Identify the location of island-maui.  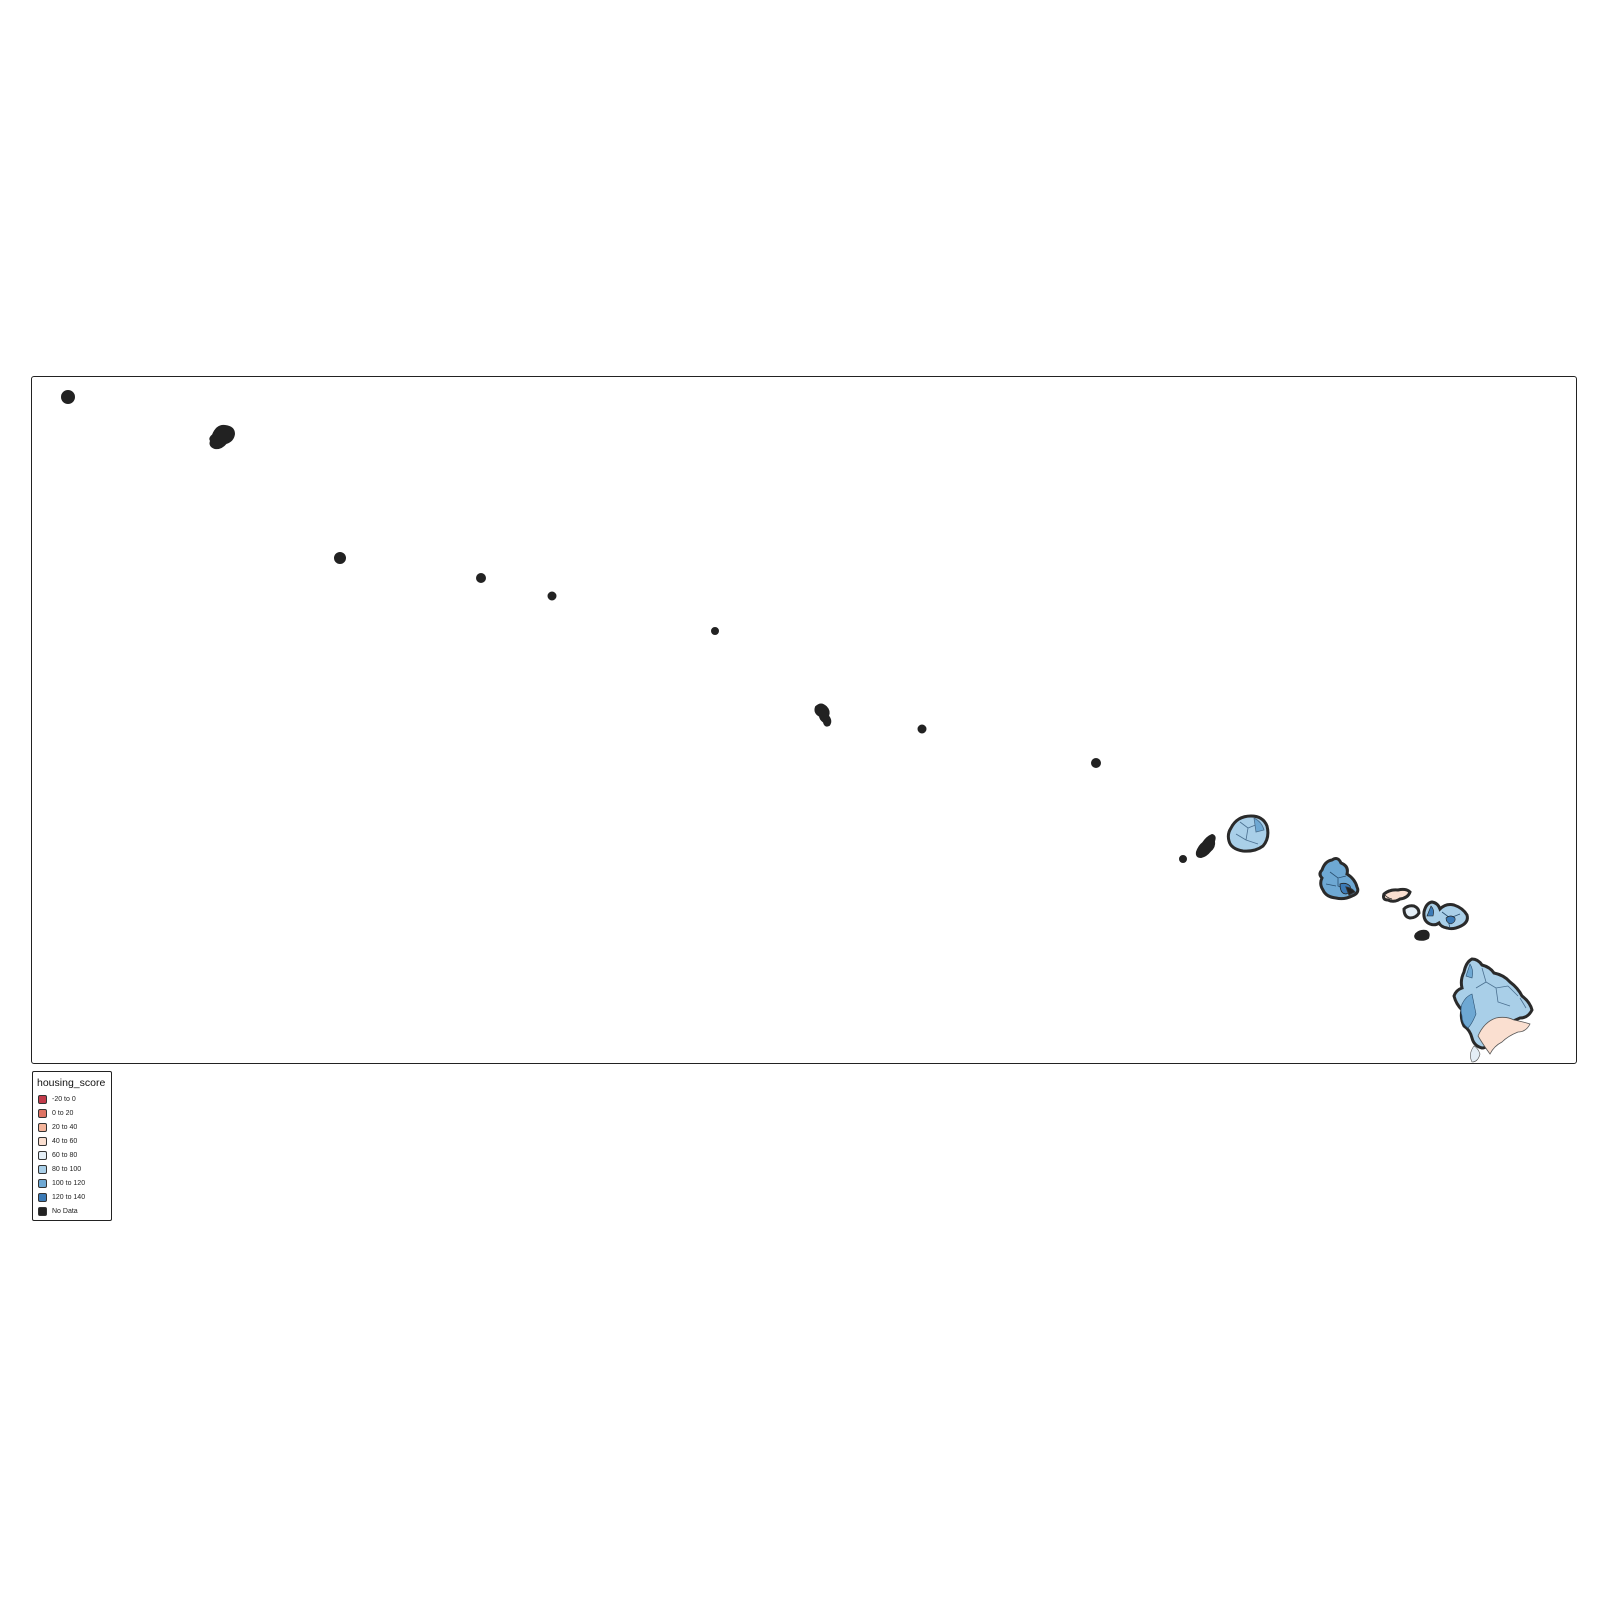
(1445, 915).